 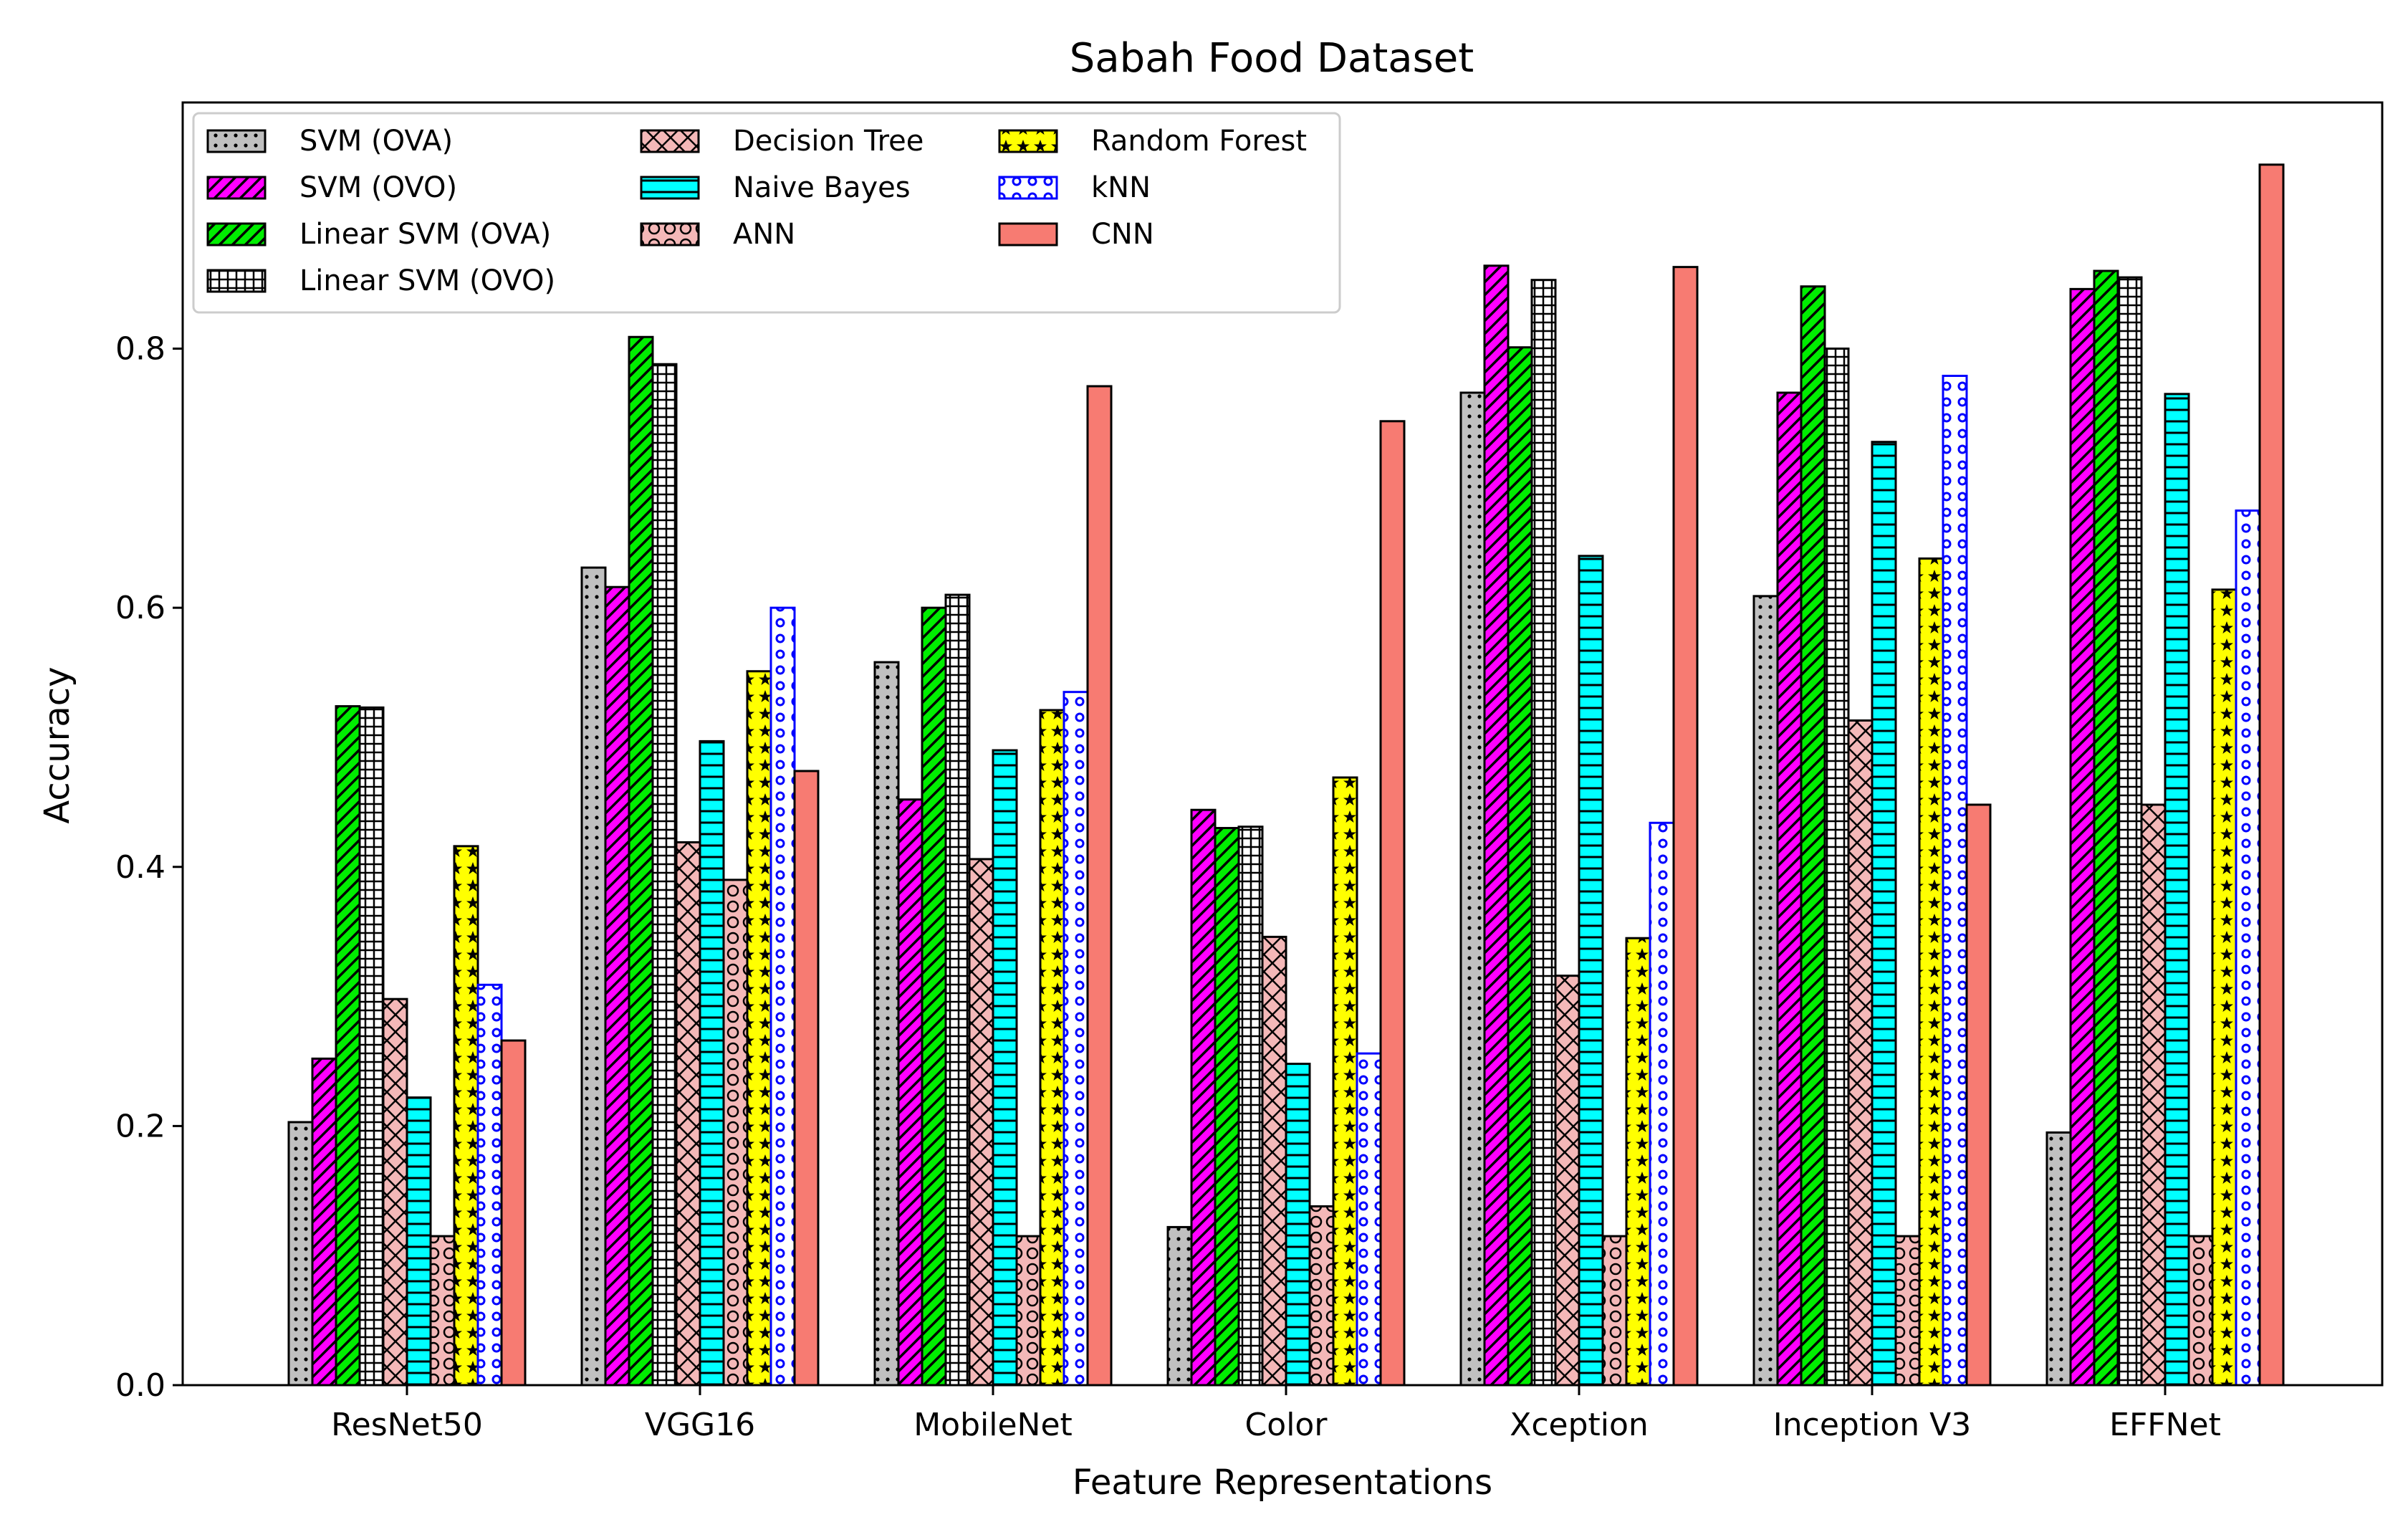 I want to click on bar-svm-ova-resnet50, so click(x=300, y=1254).